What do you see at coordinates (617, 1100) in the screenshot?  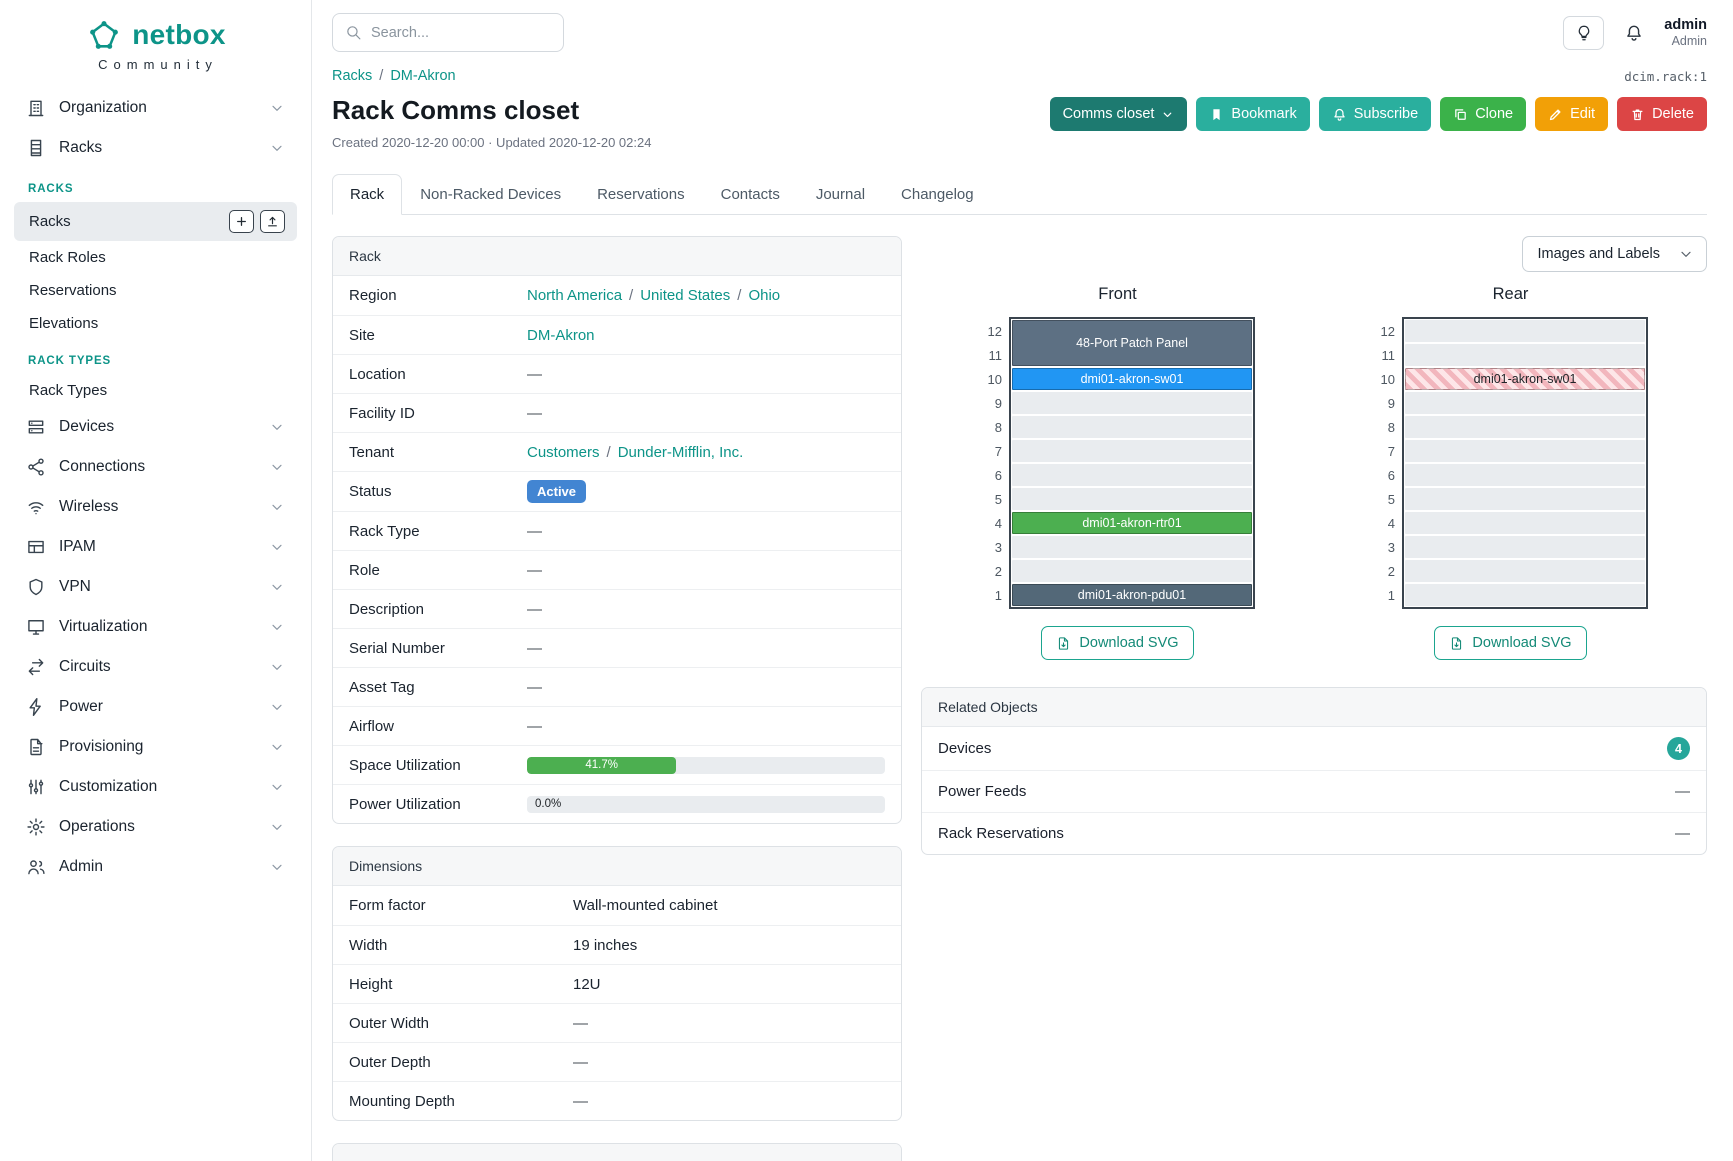 I see `field-row-mounting-depth: Mounting Depth —` at bounding box center [617, 1100].